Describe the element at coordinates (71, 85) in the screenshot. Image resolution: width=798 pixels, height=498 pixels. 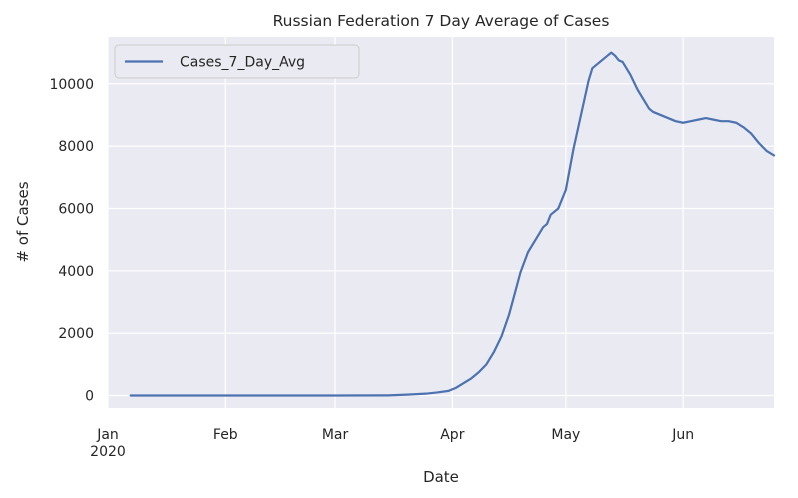
I see `y-tick-label: 10000` at that location.